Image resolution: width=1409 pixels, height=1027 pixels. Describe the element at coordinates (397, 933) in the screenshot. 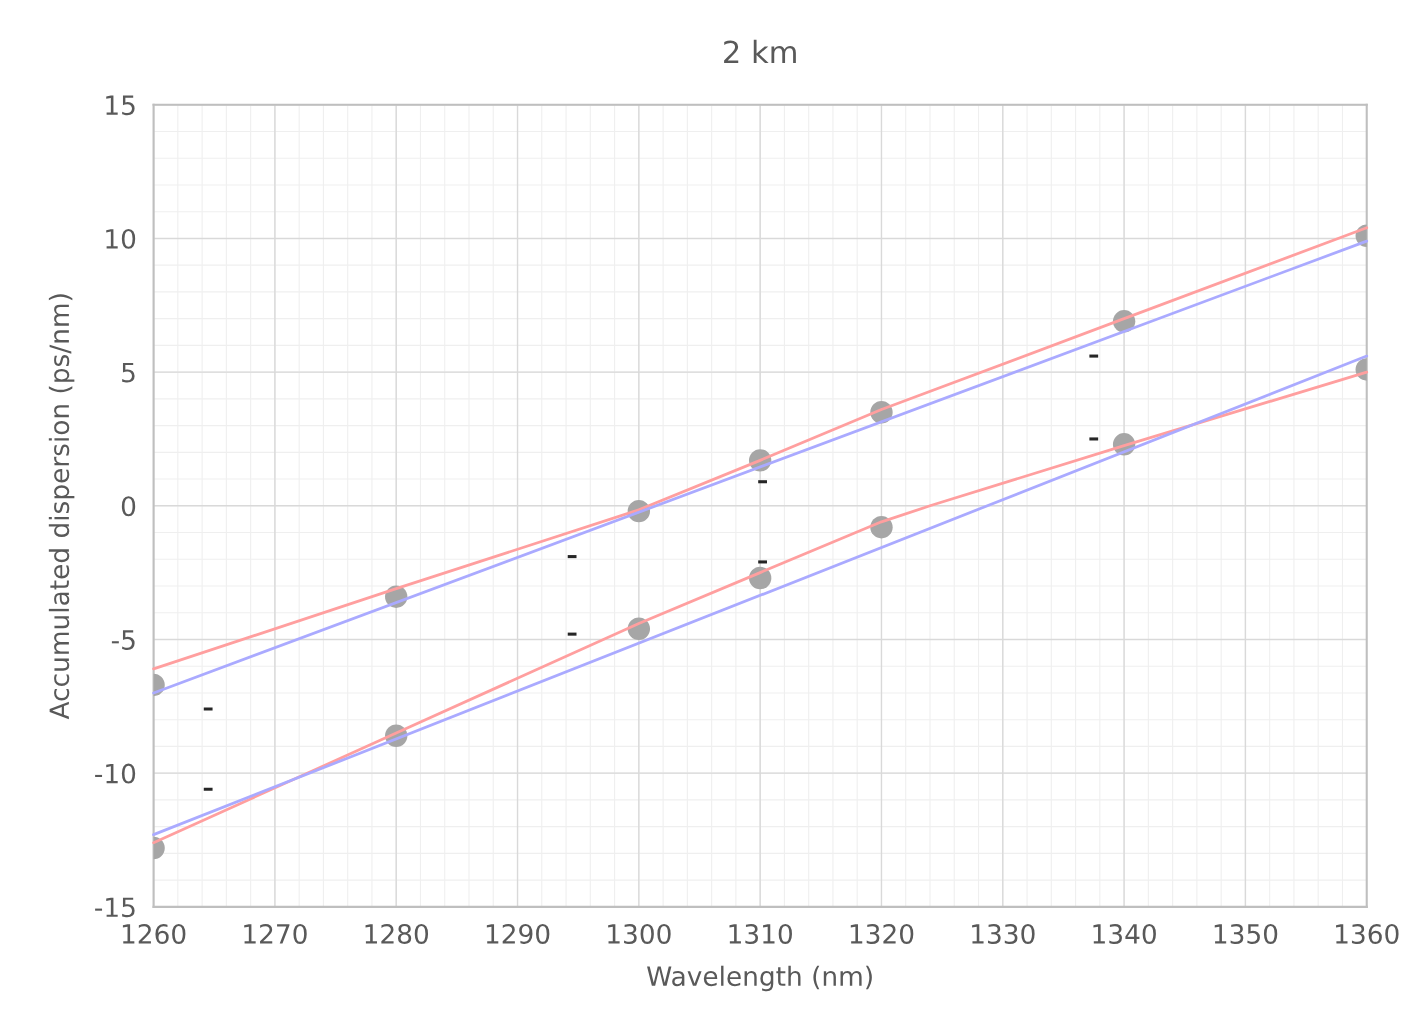

I see `x-tick-label: 1280` at that location.